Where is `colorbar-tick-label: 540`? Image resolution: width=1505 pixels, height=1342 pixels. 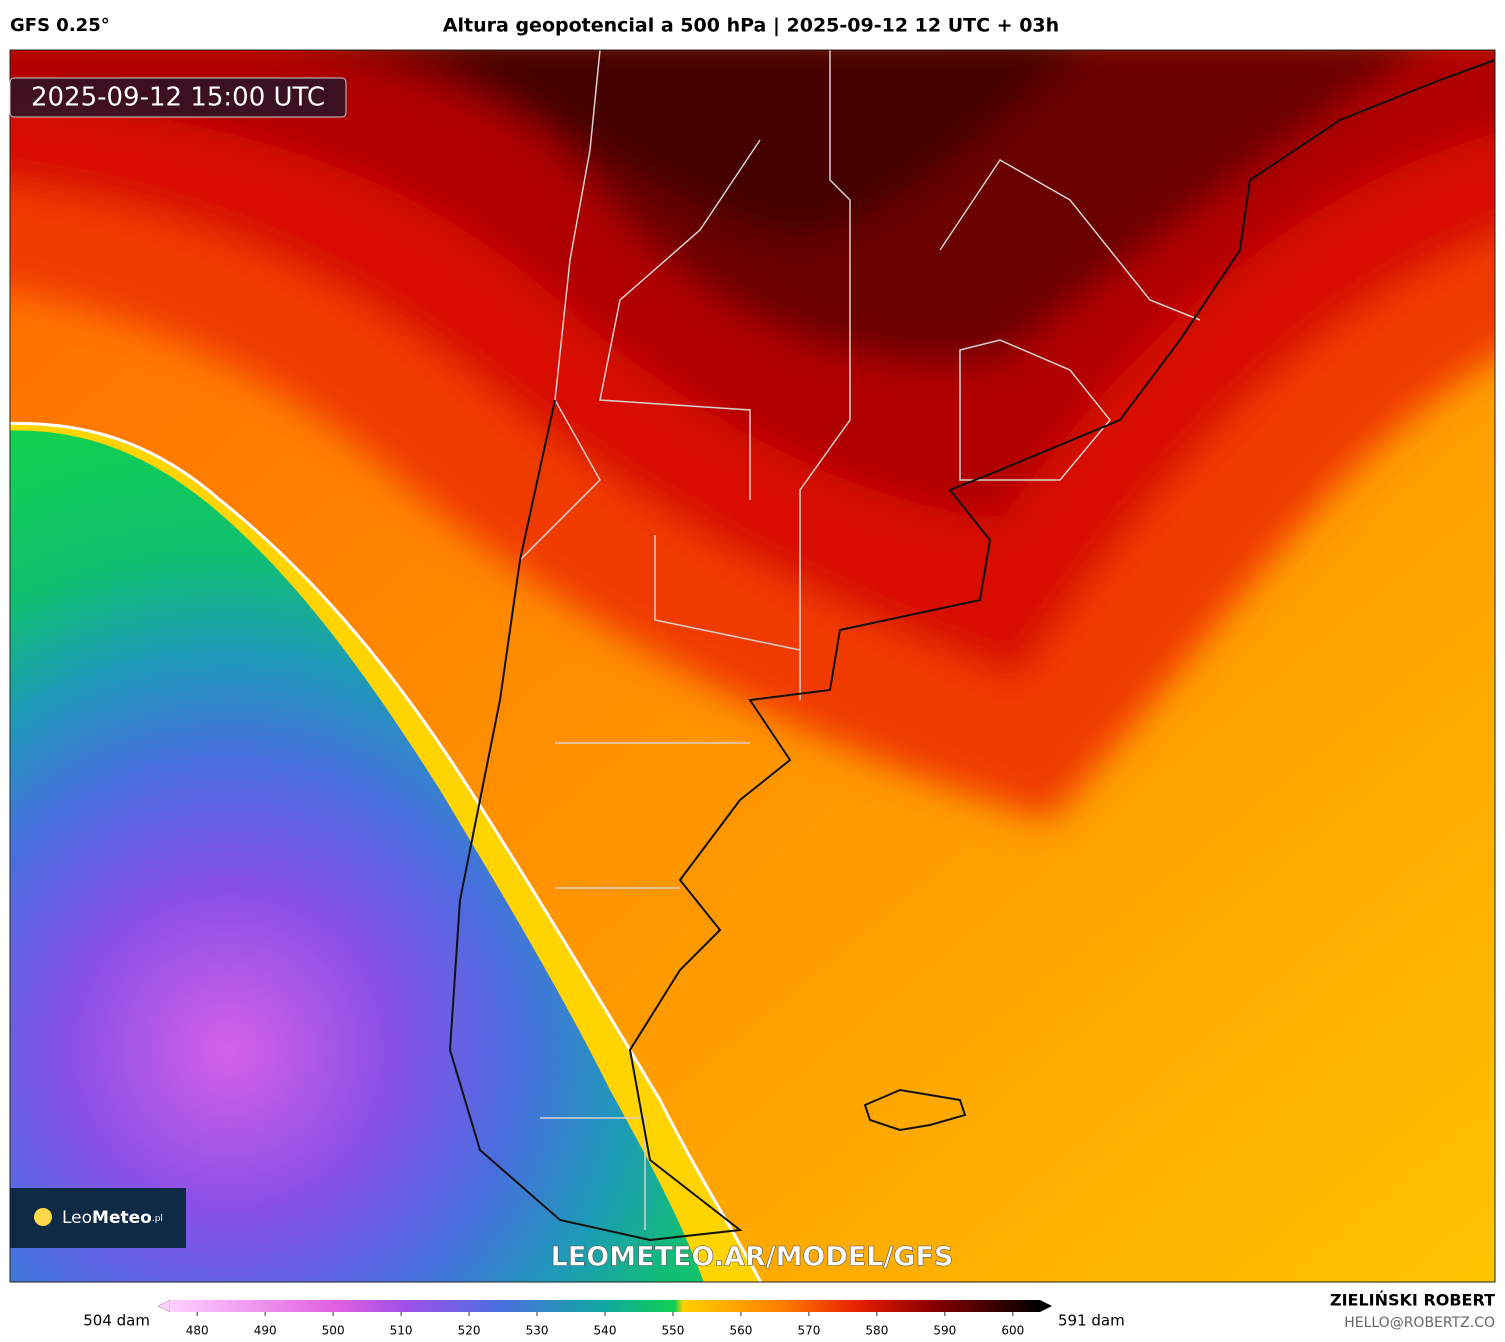 colorbar-tick-label: 540 is located at coordinates (605, 1331).